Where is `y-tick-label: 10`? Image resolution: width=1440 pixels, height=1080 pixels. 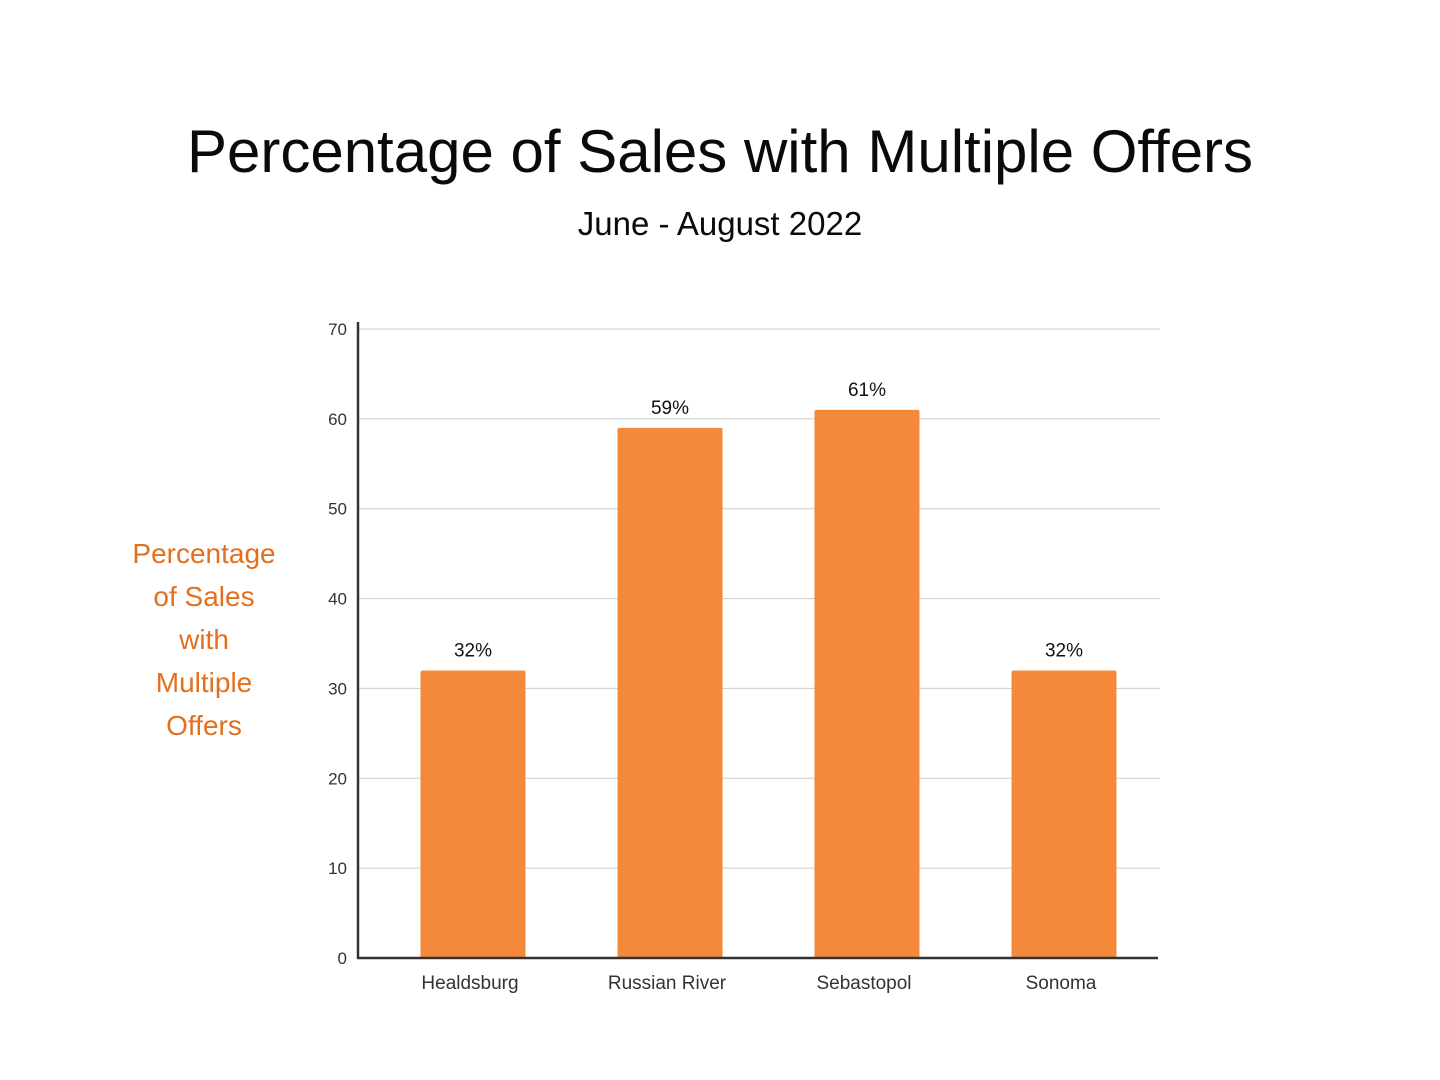
y-tick-label: 10 is located at coordinates (337, 868).